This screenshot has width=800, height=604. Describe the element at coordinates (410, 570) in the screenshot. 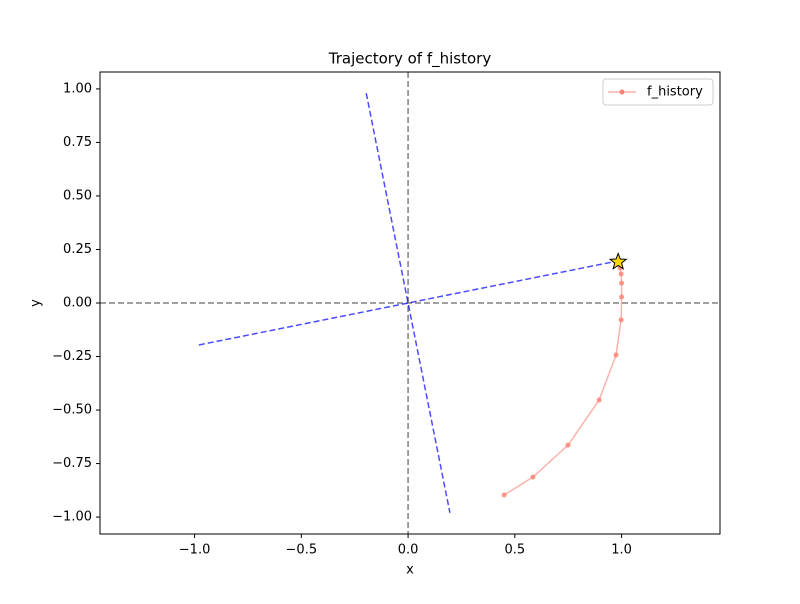

I see `x-axis-label: x` at that location.